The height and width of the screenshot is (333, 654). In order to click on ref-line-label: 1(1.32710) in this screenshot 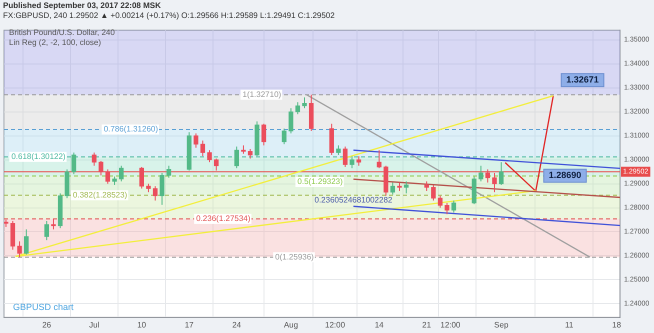, I will do `click(262, 94)`.